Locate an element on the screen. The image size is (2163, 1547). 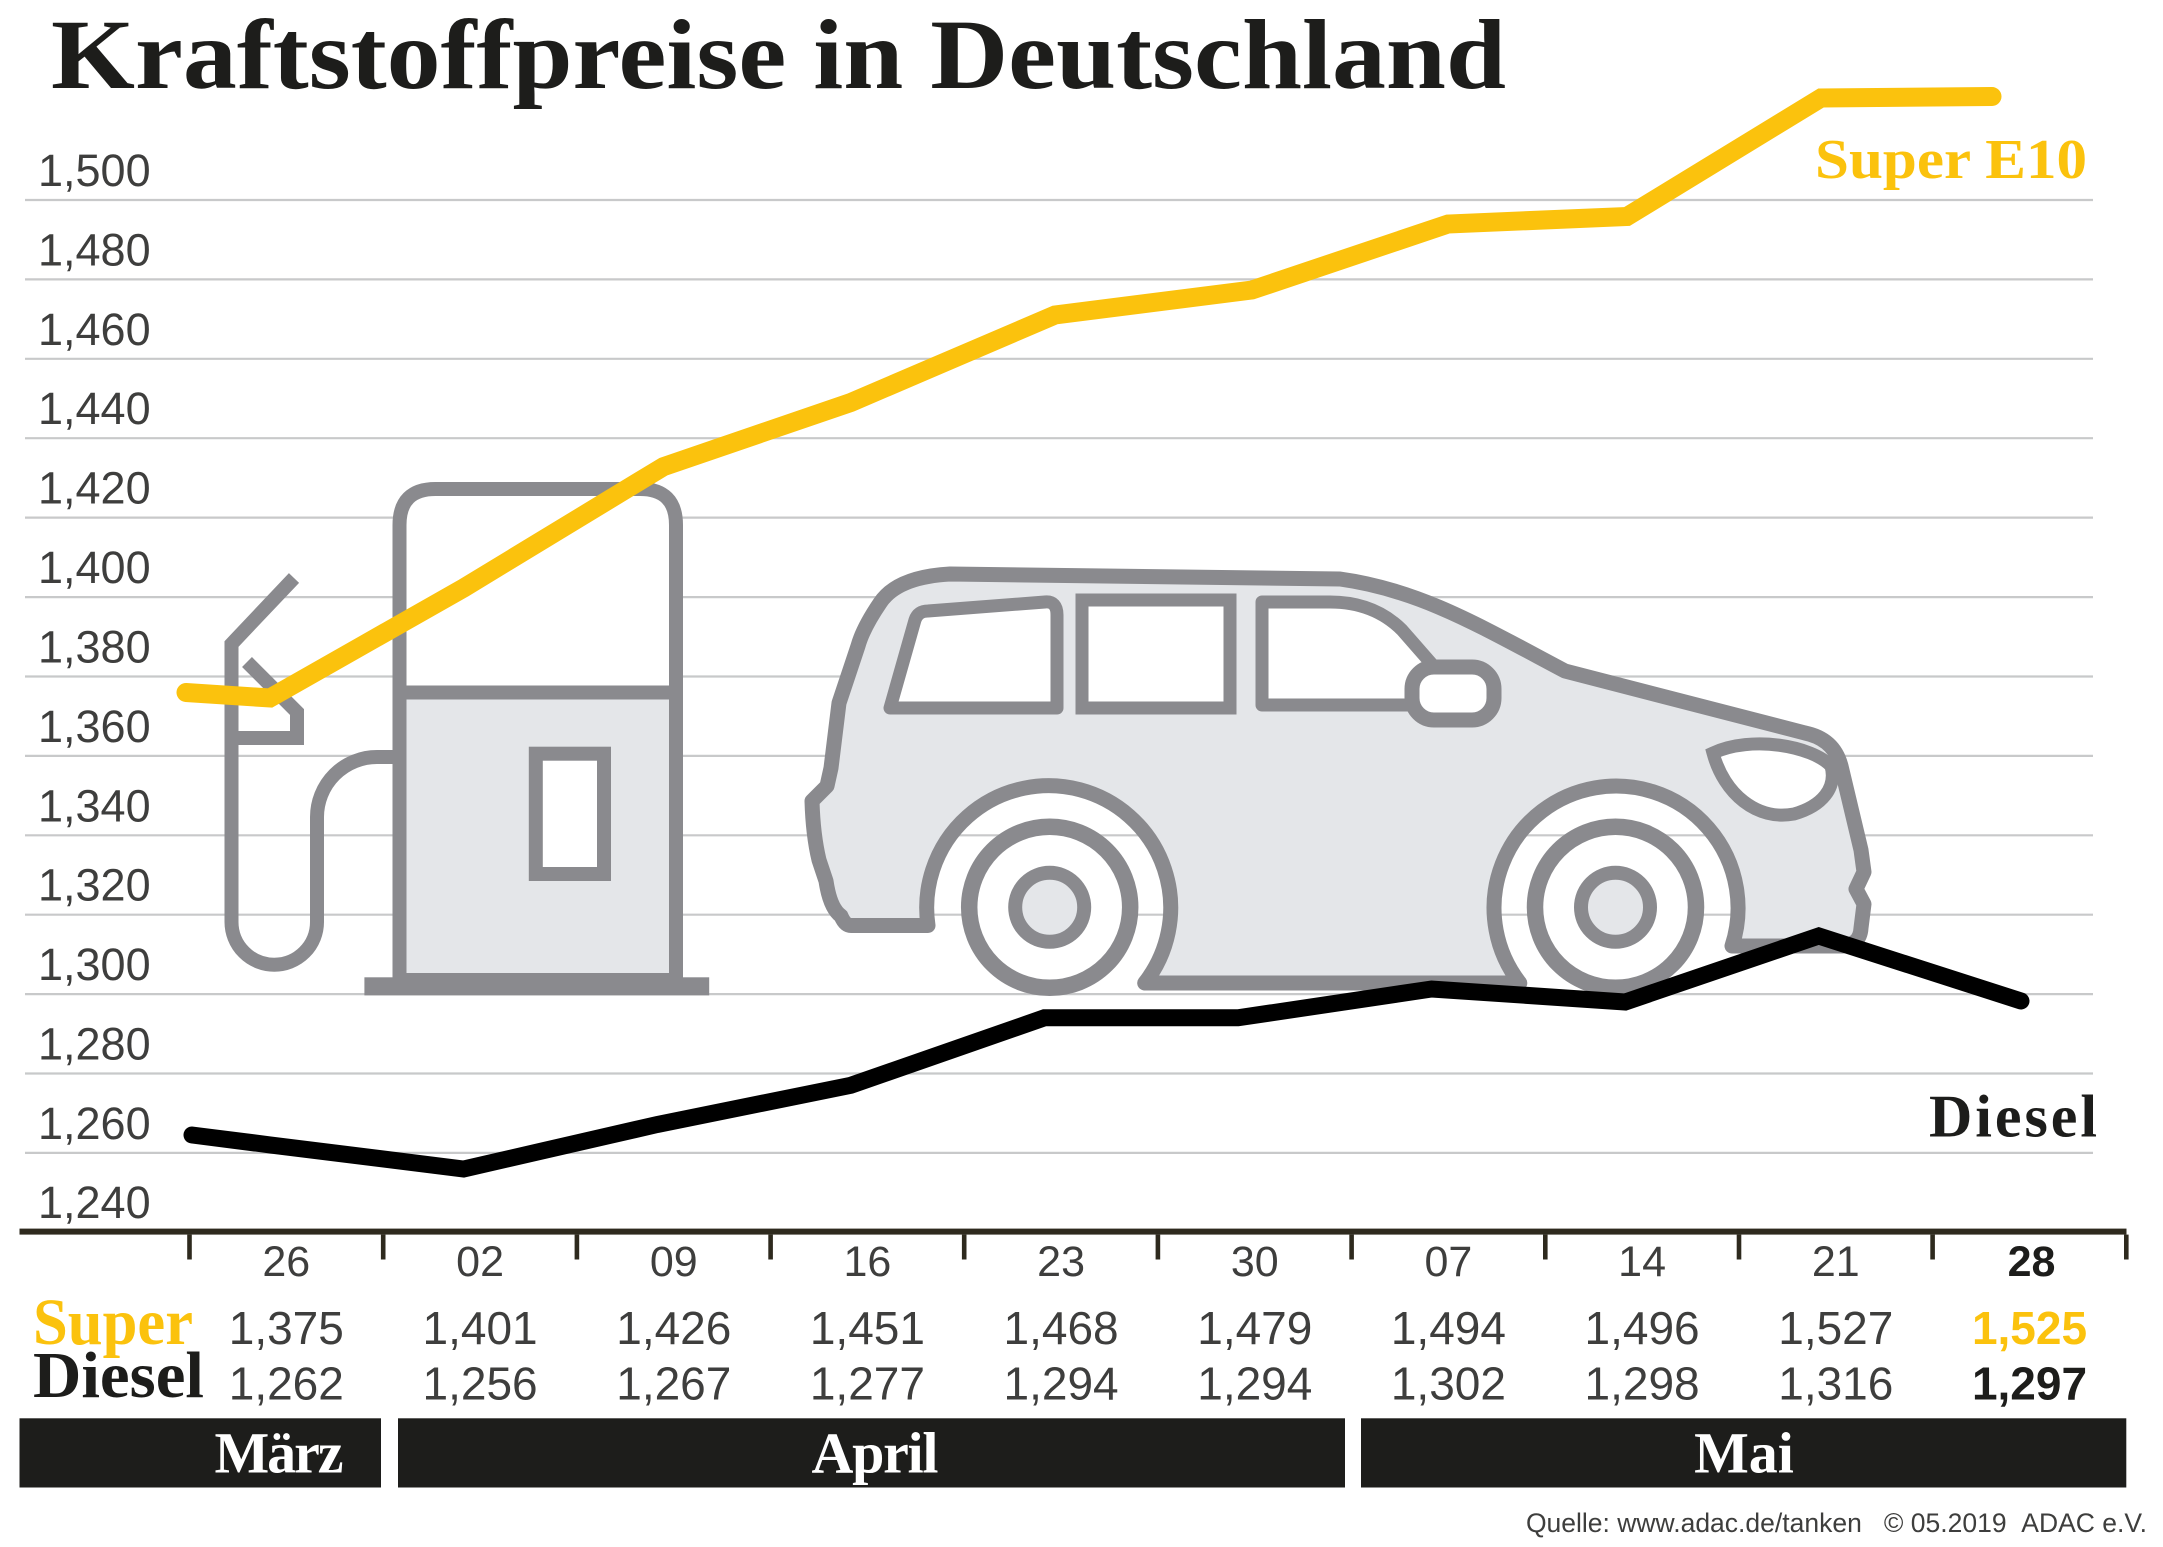
svg-text: 02 is located at coordinates (480, 1262).